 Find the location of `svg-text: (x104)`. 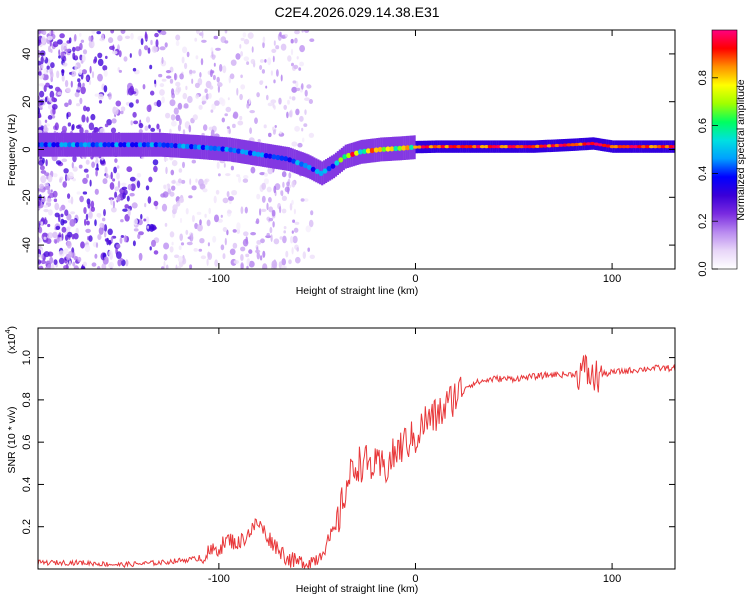

svg-text: (x104) is located at coordinates (10, 340).